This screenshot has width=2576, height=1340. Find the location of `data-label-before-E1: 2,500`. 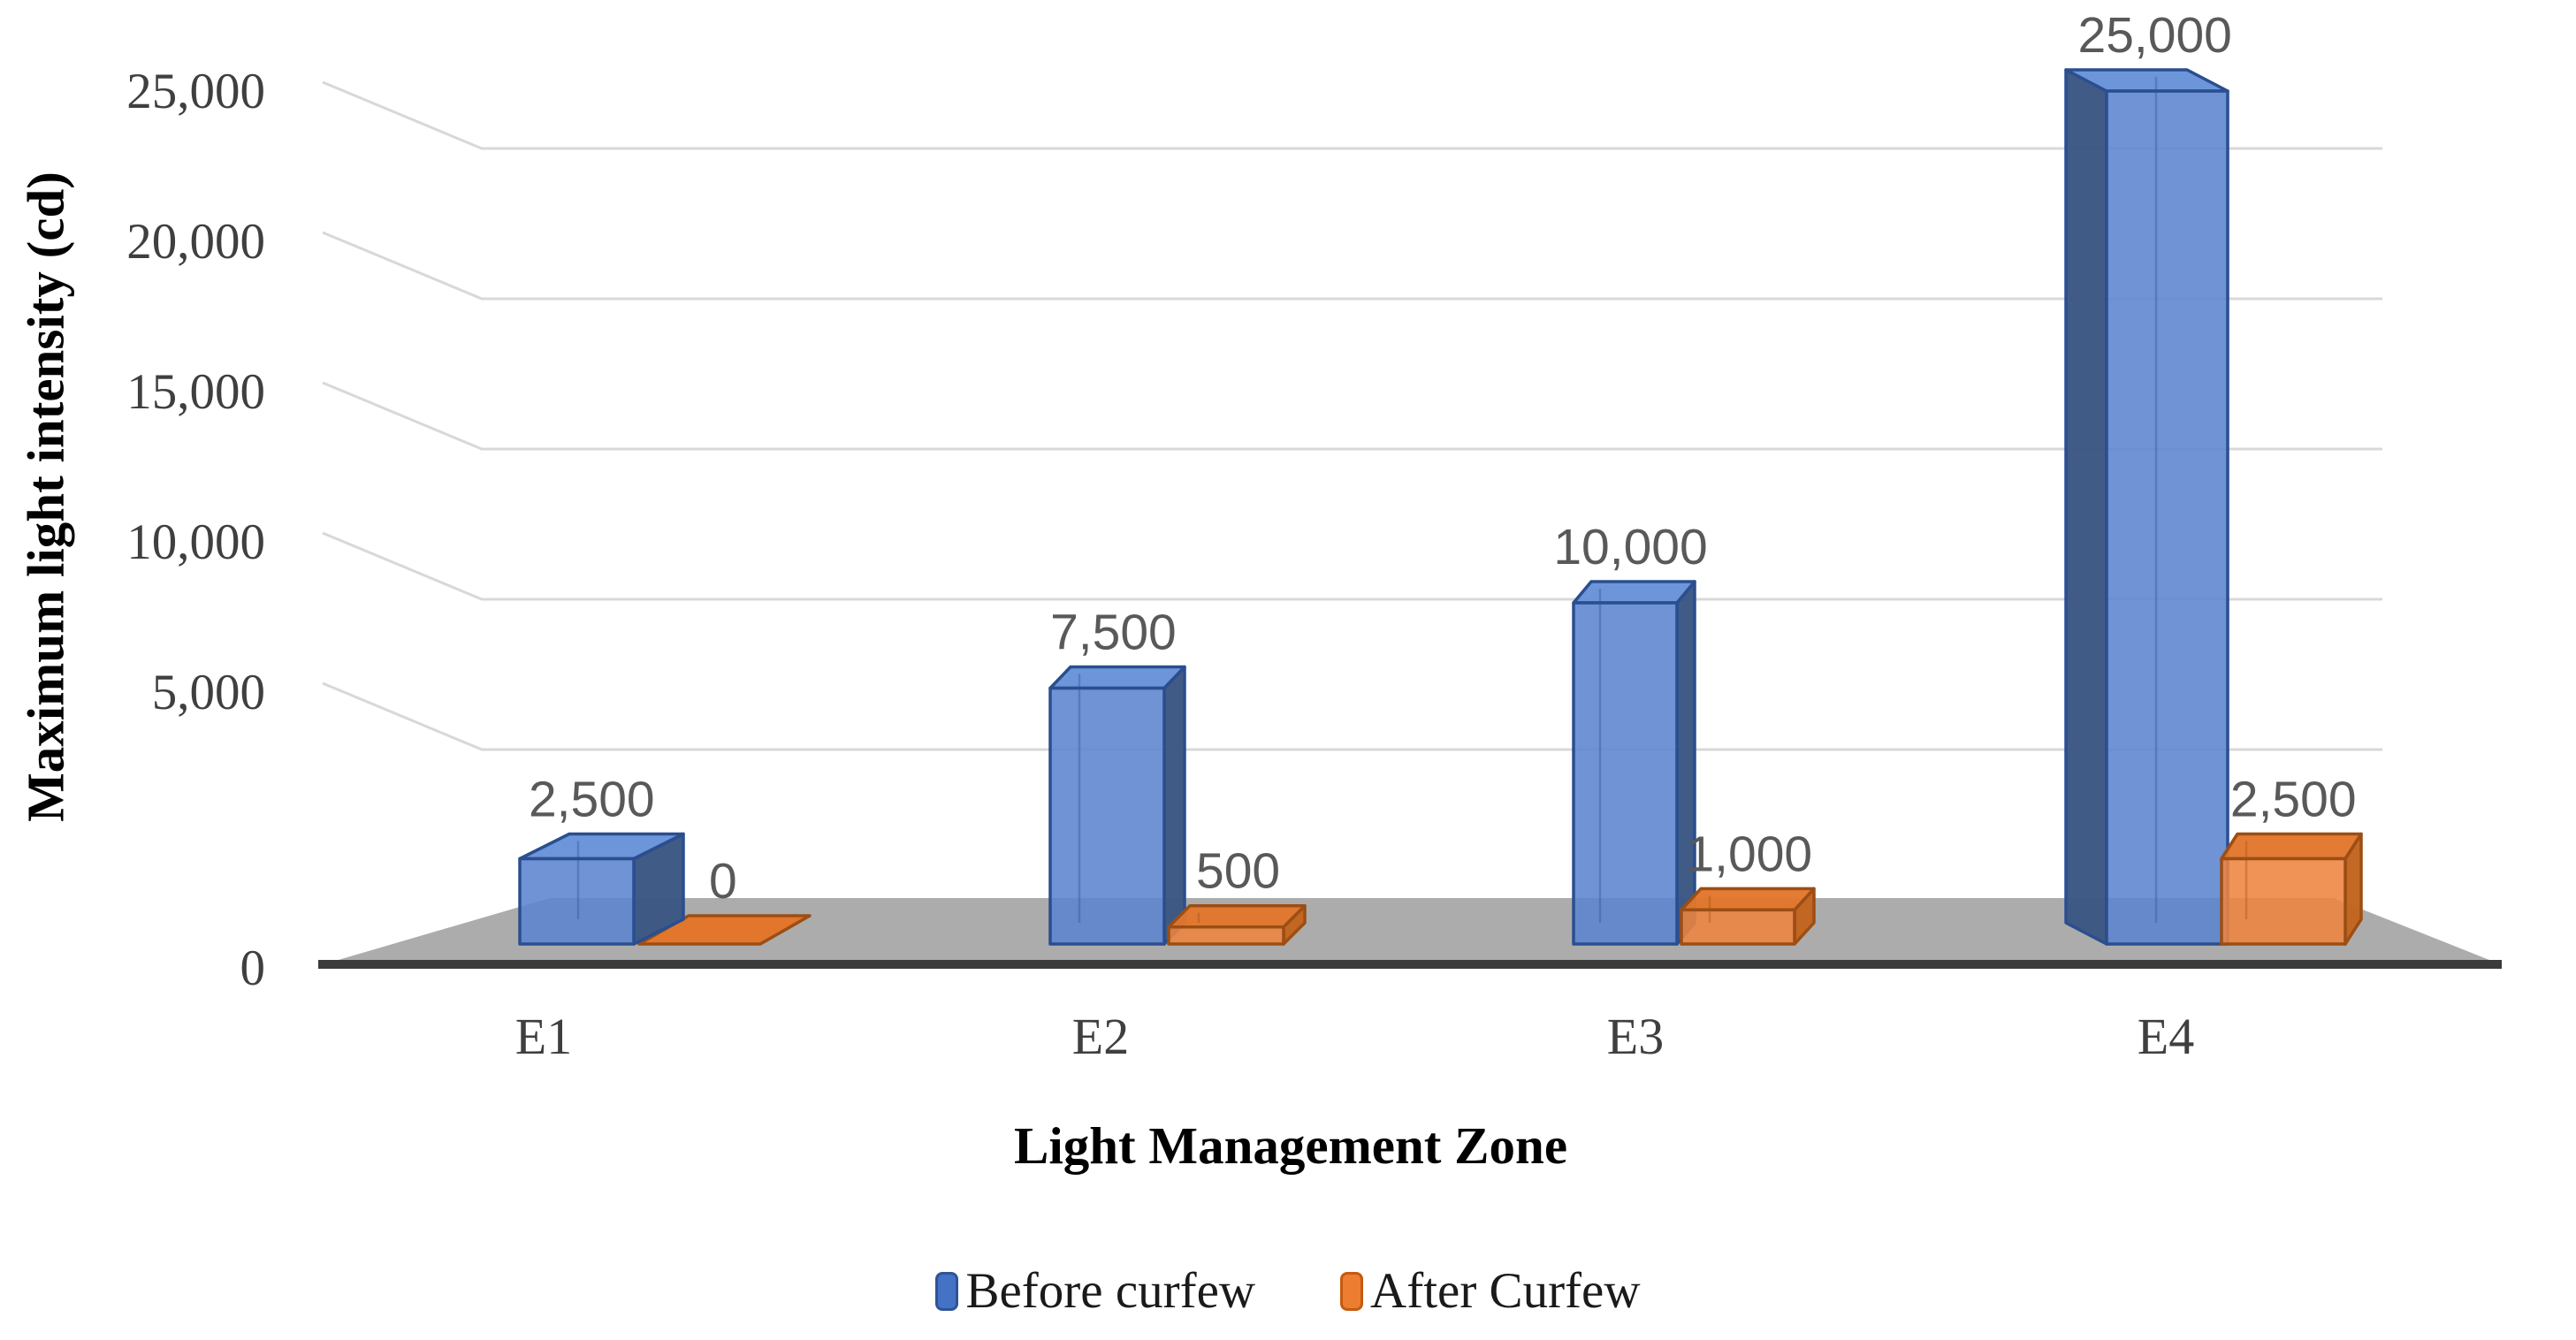

data-label-before-E1: 2,500 is located at coordinates (592, 800).